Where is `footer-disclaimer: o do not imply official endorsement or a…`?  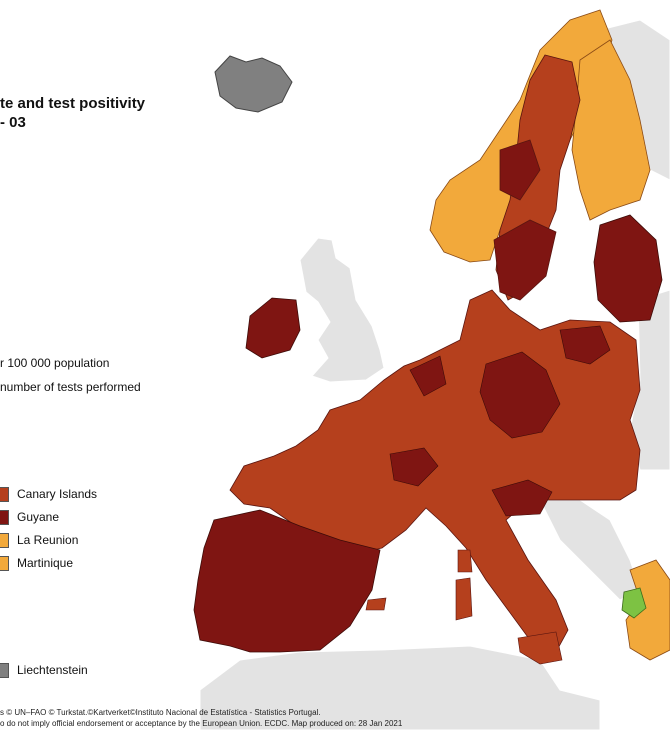 footer-disclaimer: o do not imply official endorsement or a… is located at coordinates (201, 723).